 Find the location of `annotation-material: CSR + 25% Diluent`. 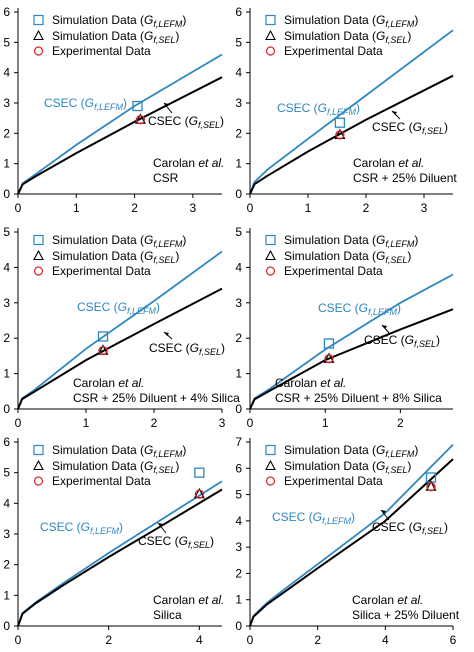

annotation-material: CSR + 25% Diluent is located at coordinates (405, 178).